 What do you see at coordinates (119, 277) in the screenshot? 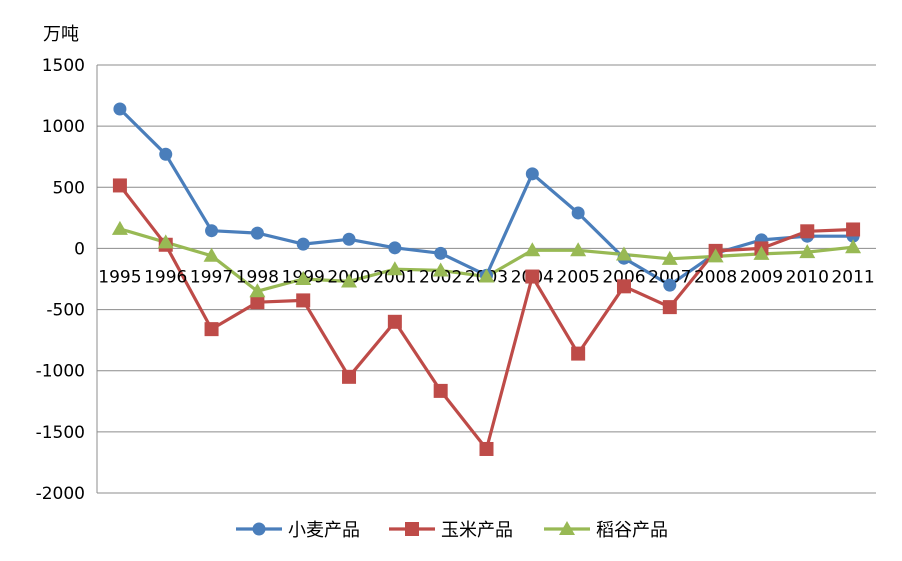
I see `x-tick-label: 1995` at bounding box center [119, 277].